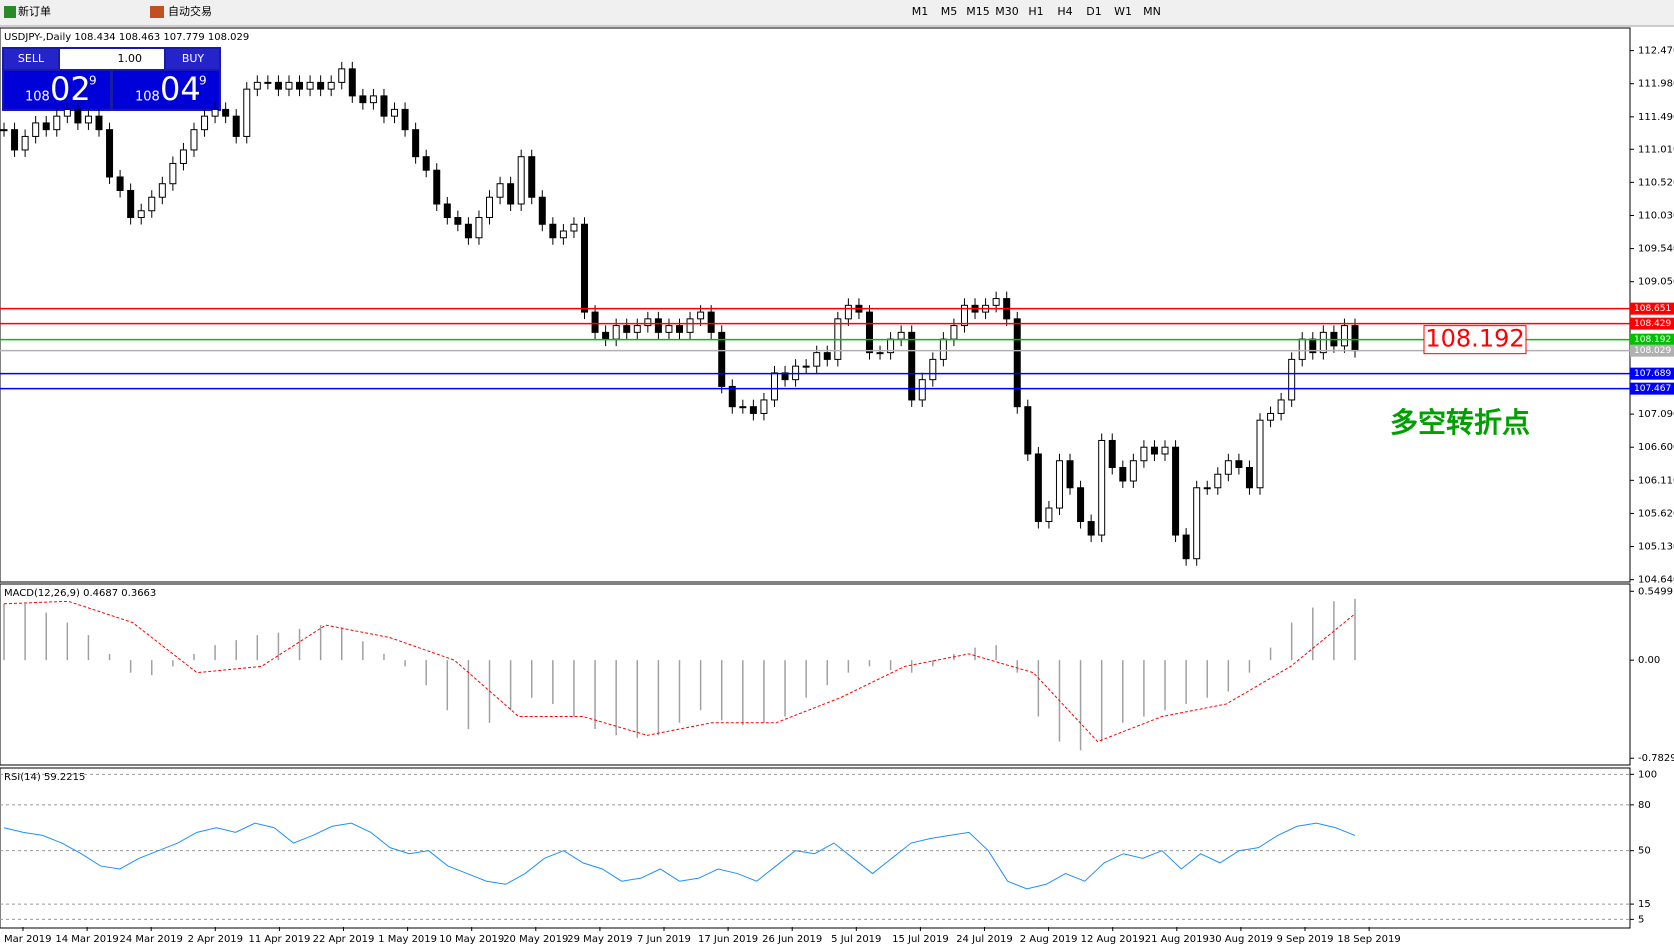 The height and width of the screenshot is (949, 1674). I want to click on x-tick-label: 20 May 2019, so click(535, 939).